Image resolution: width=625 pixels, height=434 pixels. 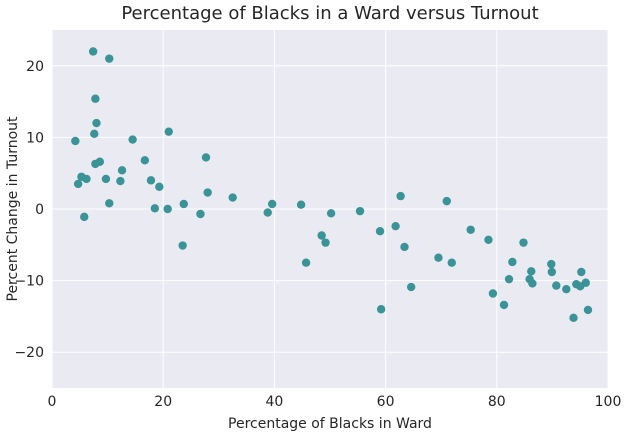 I want to click on x-tick-label: 40, so click(x=274, y=402).